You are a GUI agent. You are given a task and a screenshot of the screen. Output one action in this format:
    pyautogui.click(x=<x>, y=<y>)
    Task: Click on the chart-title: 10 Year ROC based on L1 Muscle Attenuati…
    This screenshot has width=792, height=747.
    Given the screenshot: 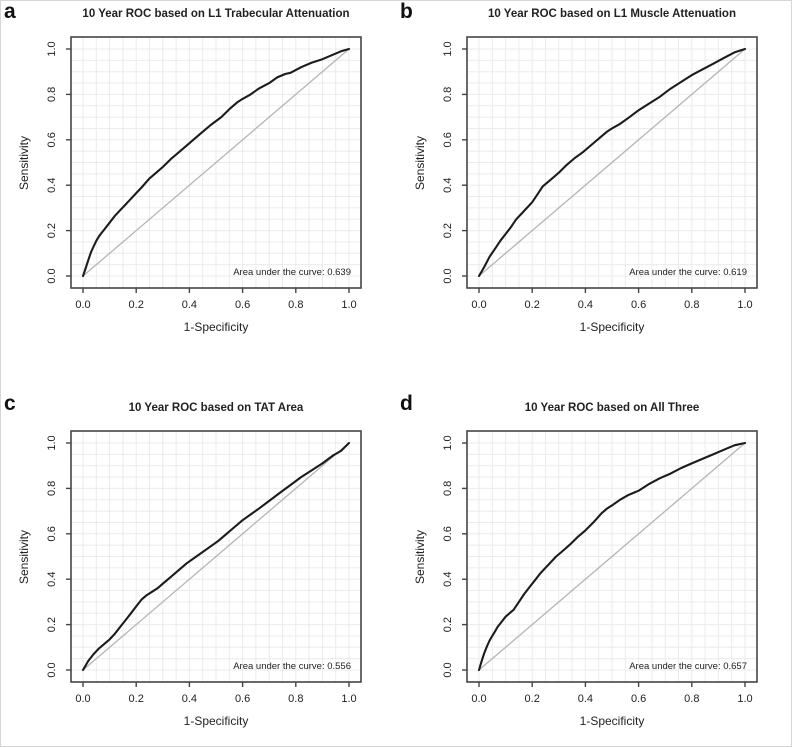 What is the action you would take?
    pyautogui.click(x=612, y=14)
    